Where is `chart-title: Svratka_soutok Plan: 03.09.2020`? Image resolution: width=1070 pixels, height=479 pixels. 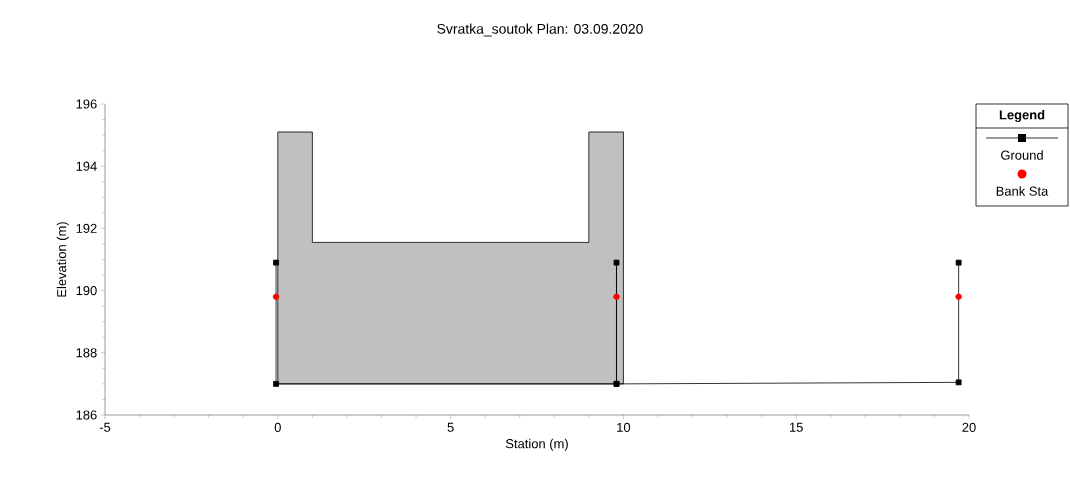 chart-title: Svratka_soutok Plan: 03.09.2020 is located at coordinates (540, 30).